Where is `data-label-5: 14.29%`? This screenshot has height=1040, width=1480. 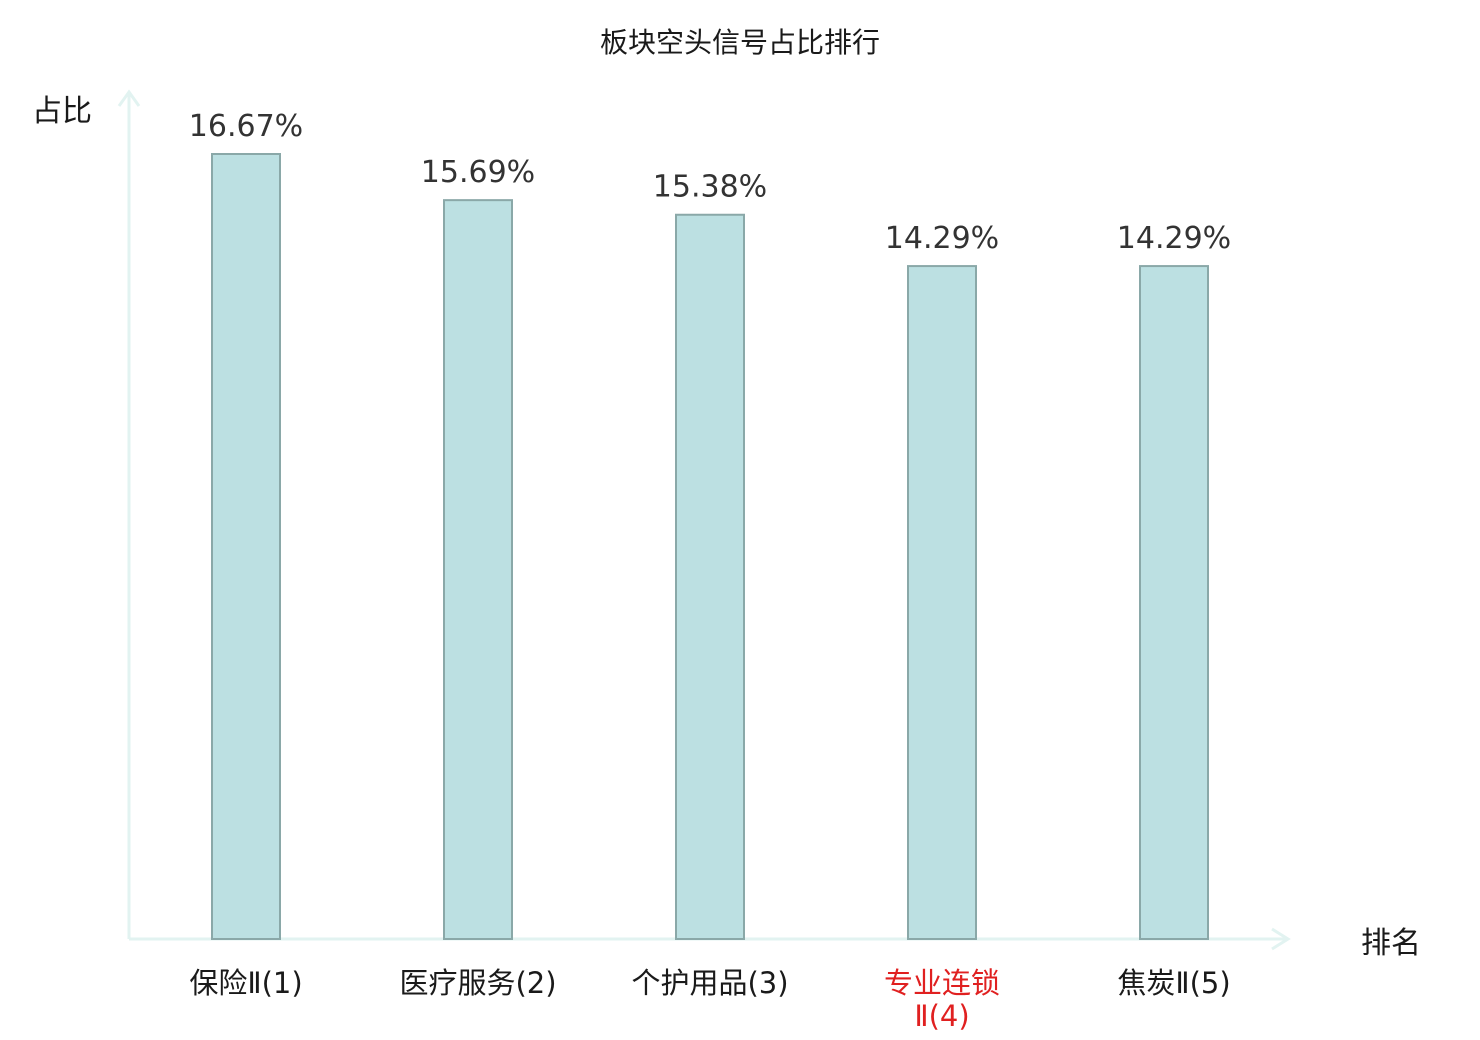
data-label-5: 14.29% is located at coordinates (1174, 238).